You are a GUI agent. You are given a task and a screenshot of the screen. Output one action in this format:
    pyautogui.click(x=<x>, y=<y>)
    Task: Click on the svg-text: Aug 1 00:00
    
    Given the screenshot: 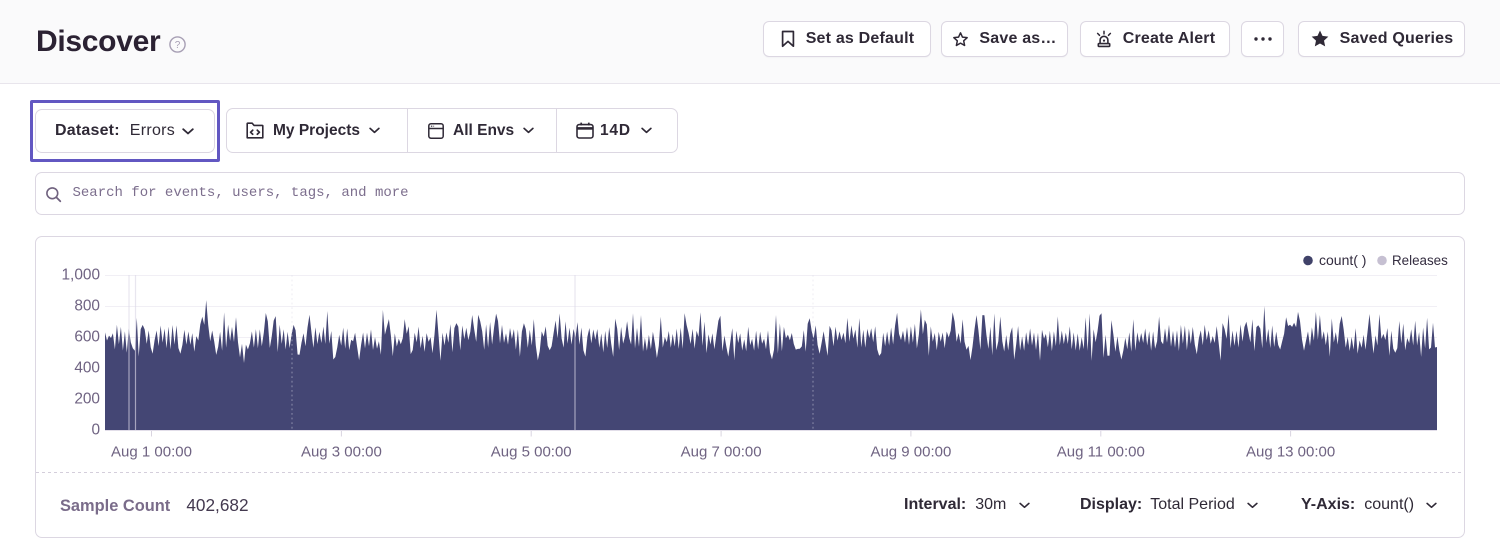 What is the action you would take?
    pyautogui.click(x=151, y=452)
    